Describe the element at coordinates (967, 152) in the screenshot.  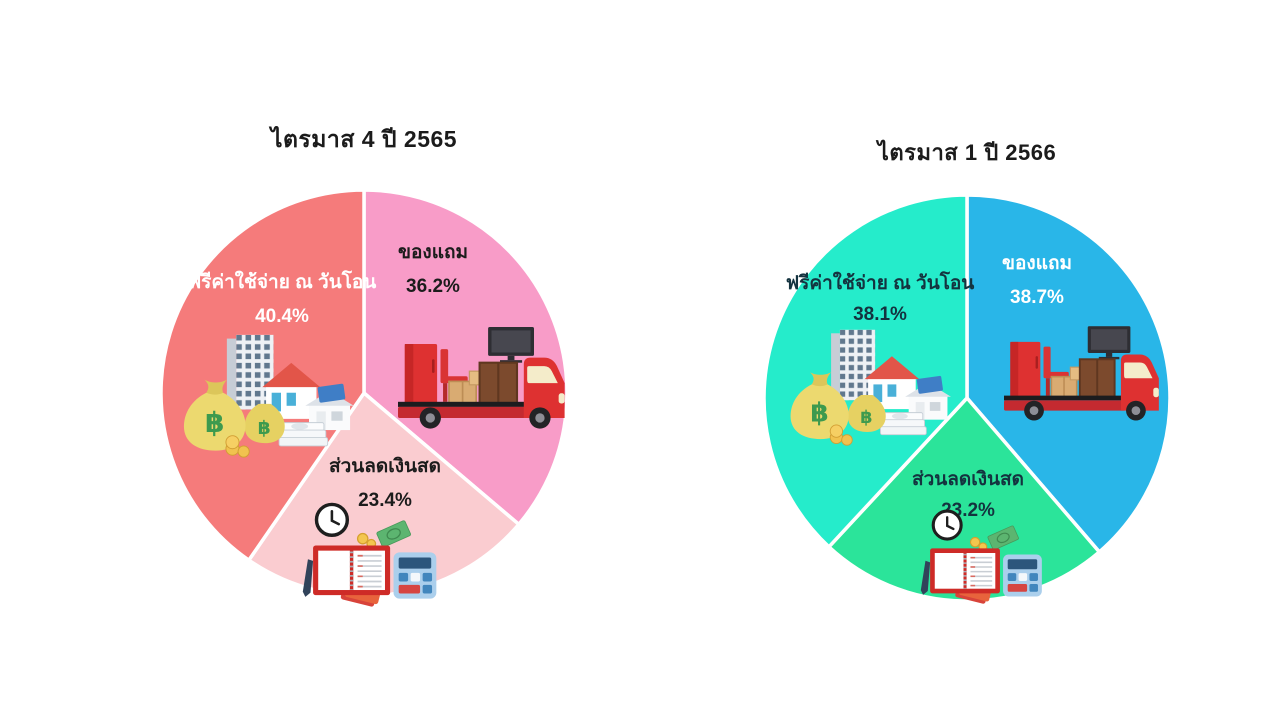
I see `chart-title: ไตรมาส 1 ปี 2566` at that location.